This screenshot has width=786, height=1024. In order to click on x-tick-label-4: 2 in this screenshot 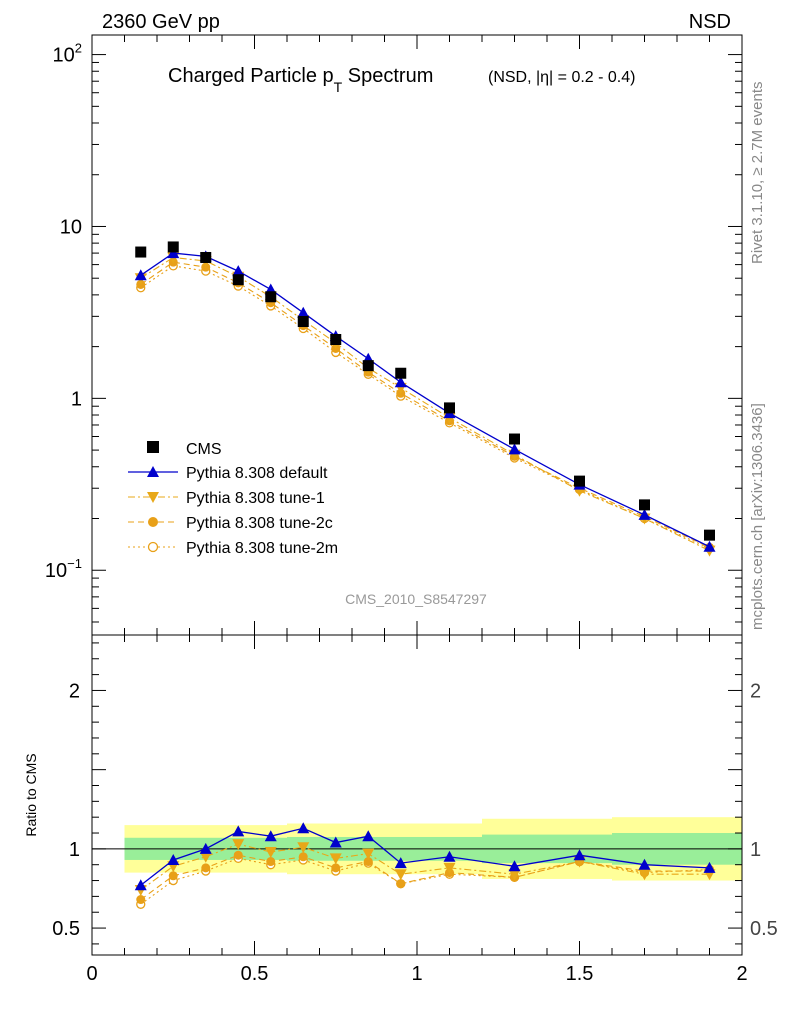, I will do `click(741, 974)`.